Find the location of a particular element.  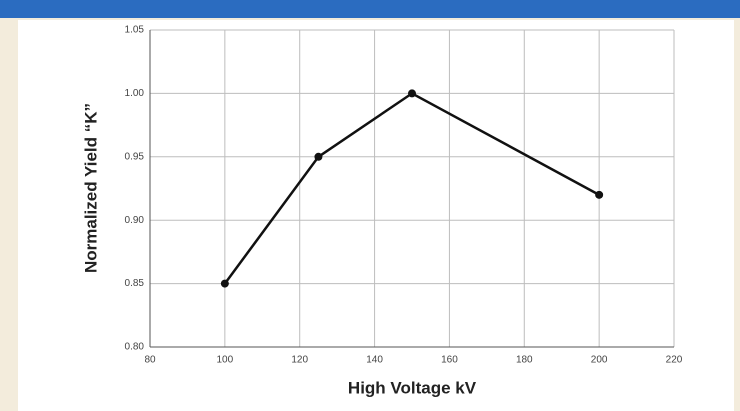

y-tick-label: 1.05 is located at coordinates (135, 30).